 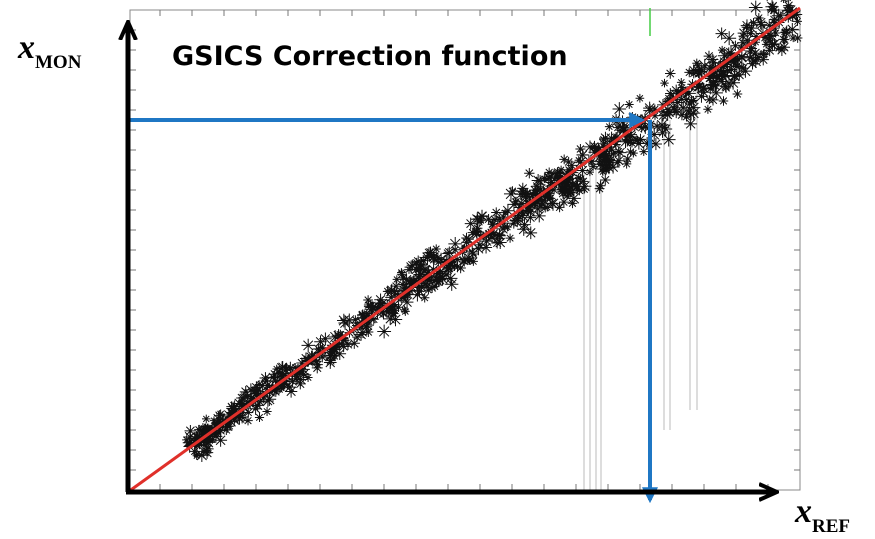 What do you see at coordinates (803, 511) in the screenshot?
I see `x-axis-symbol: x` at bounding box center [803, 511].